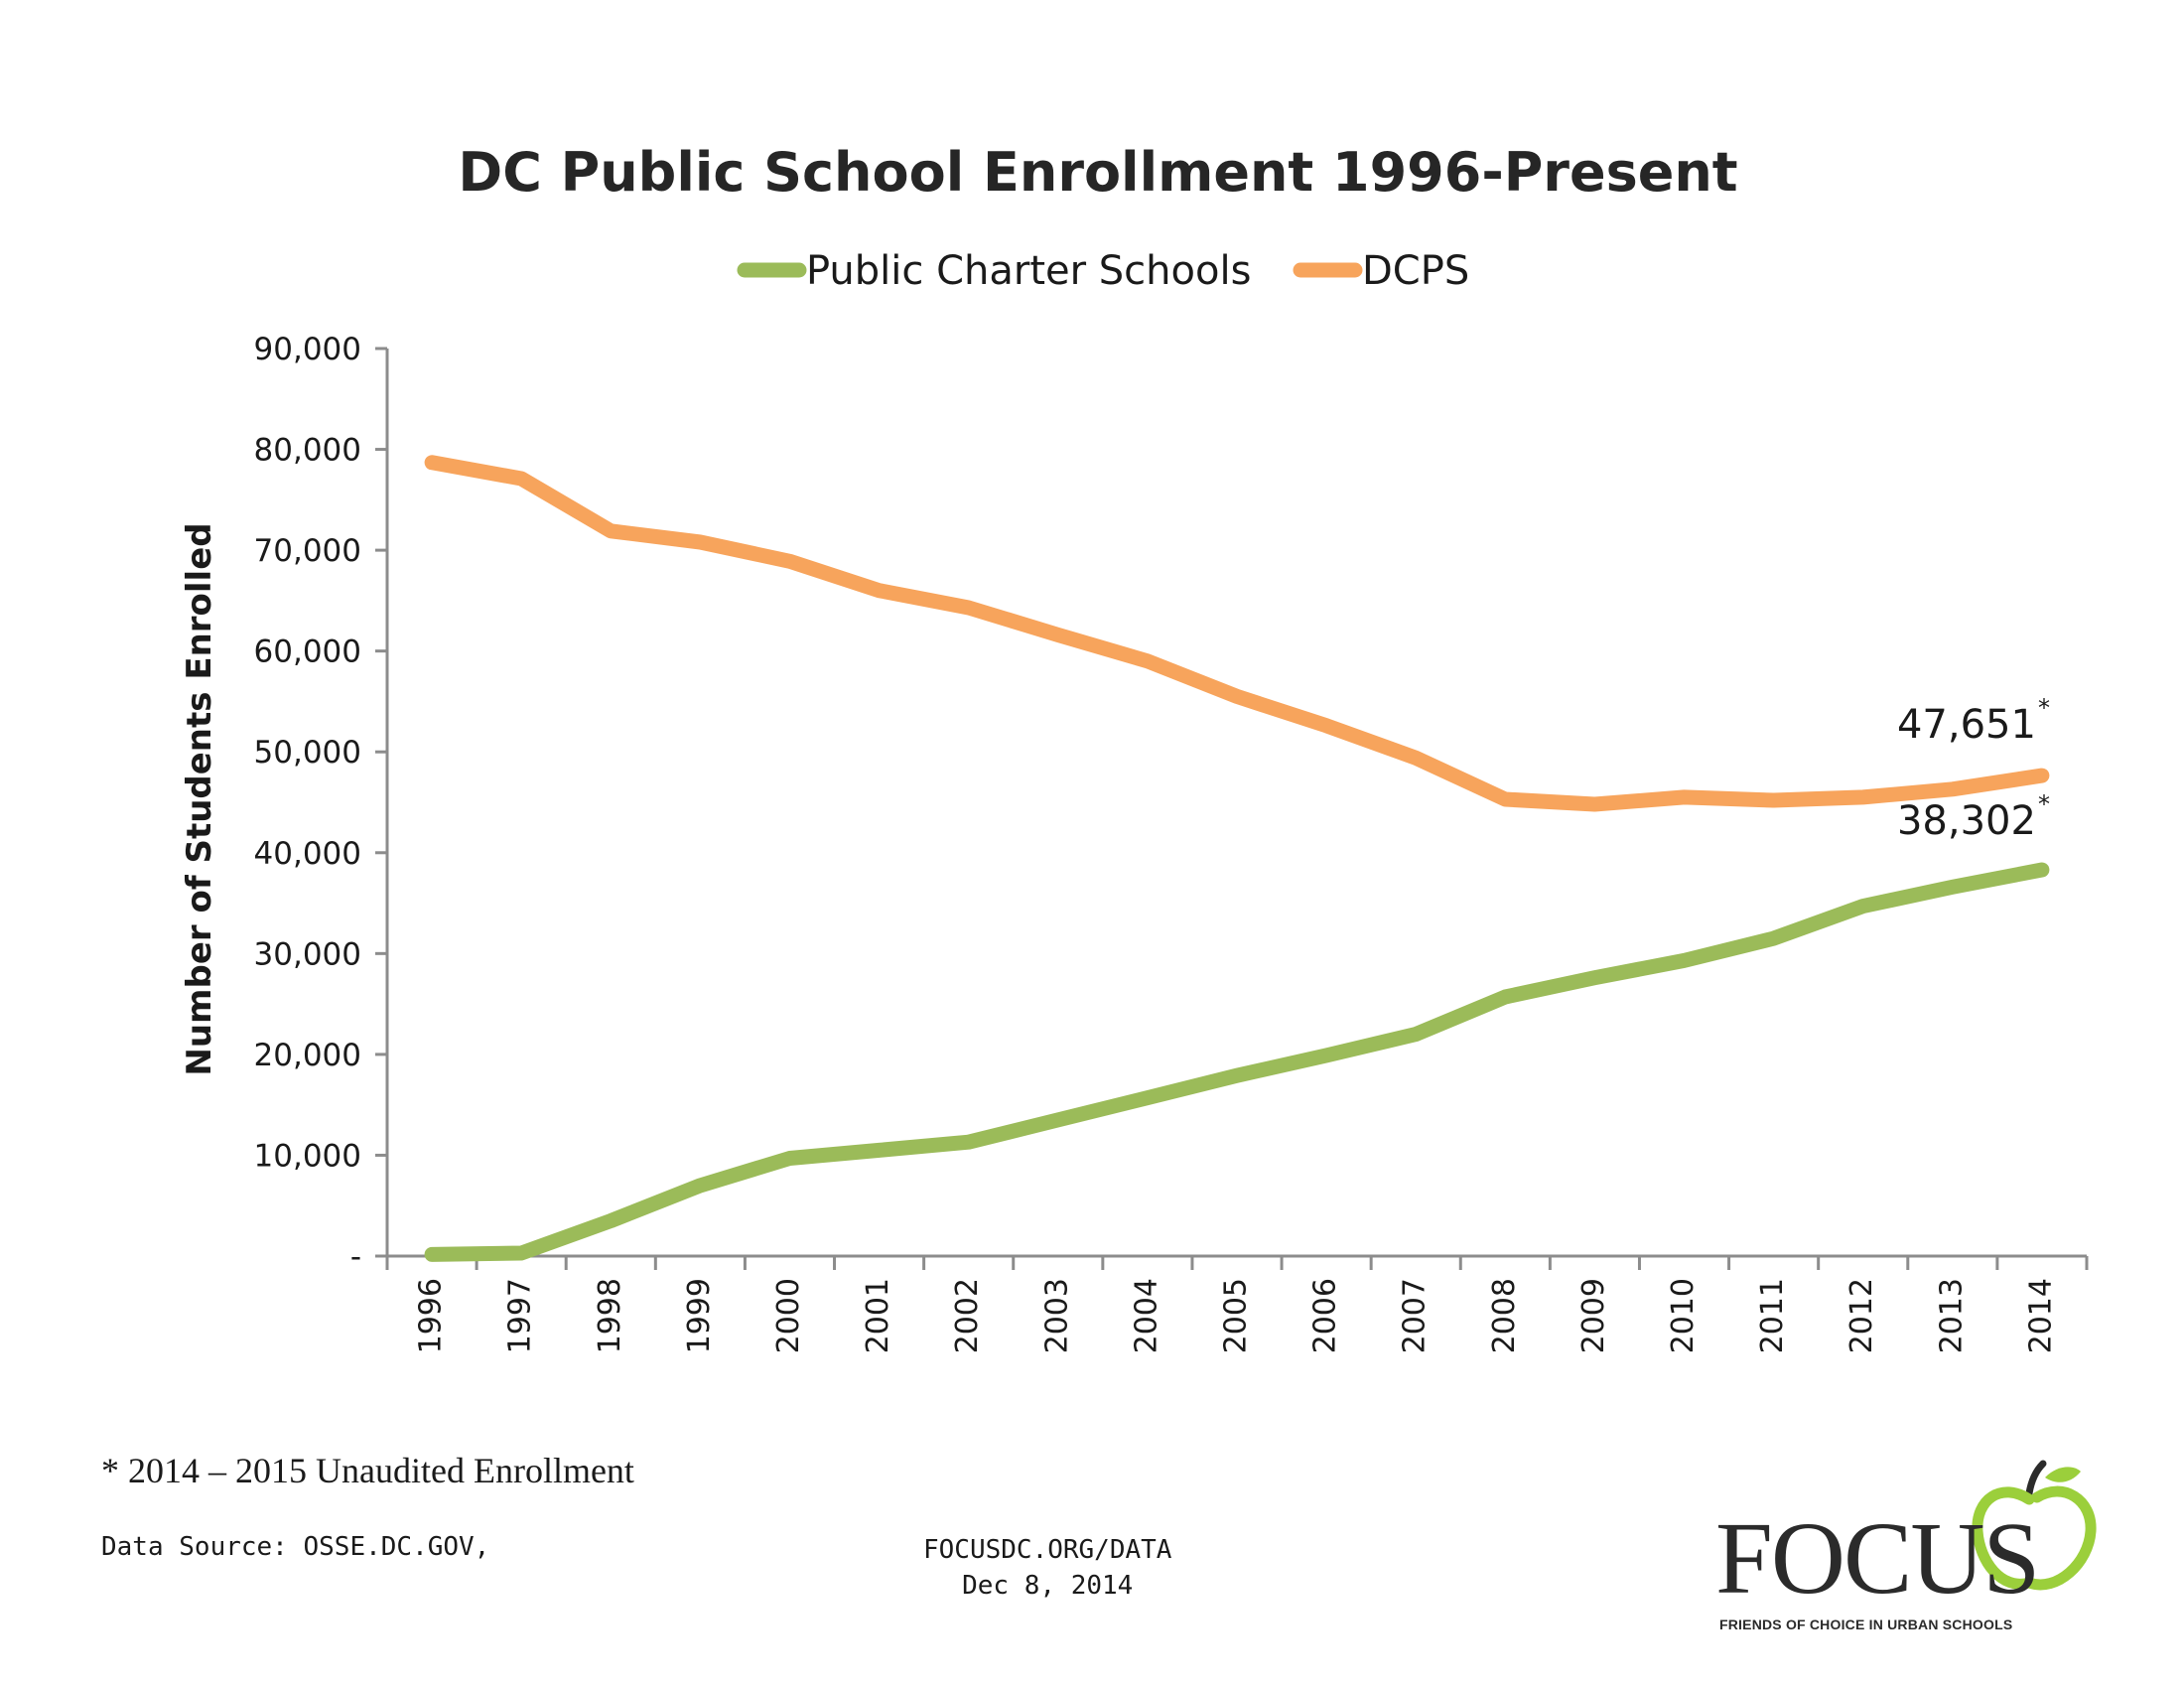 The width and height of the screenshot is (2184, 1688). I want to click on website-and-date: FOCUSDC.ORG/DATA Dec 8, 2014, so click(1047, 1568).